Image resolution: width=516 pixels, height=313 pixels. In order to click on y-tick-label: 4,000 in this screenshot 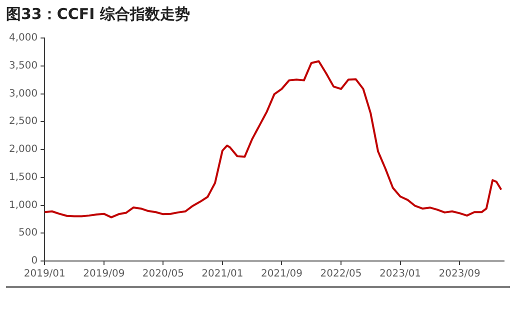, I will do `click(23, 38)`.